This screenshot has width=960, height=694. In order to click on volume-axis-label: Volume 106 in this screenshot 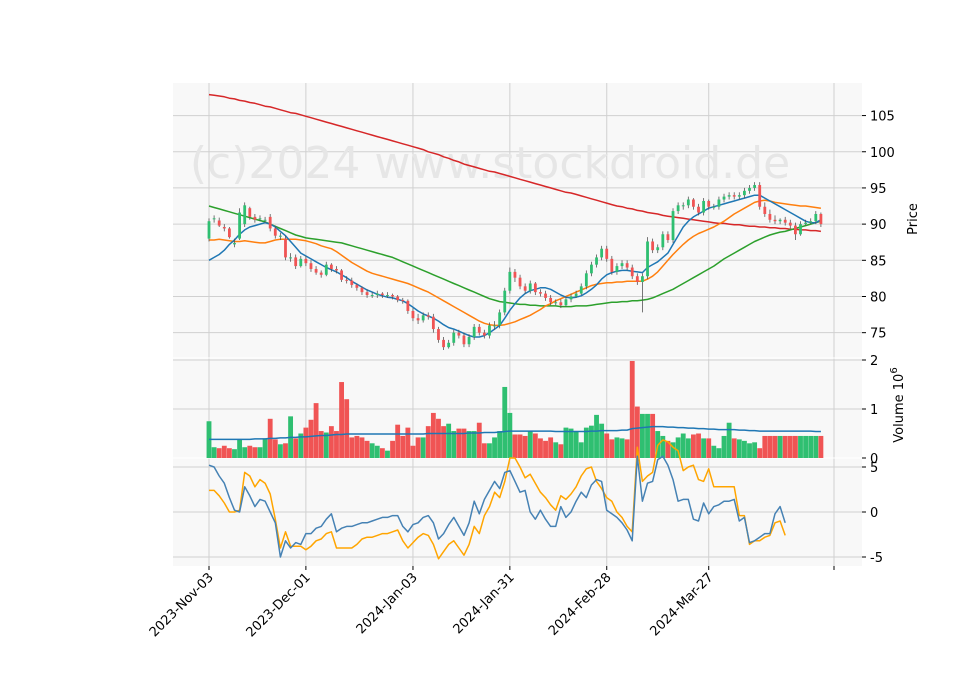, I will do `click(898, 404)`.